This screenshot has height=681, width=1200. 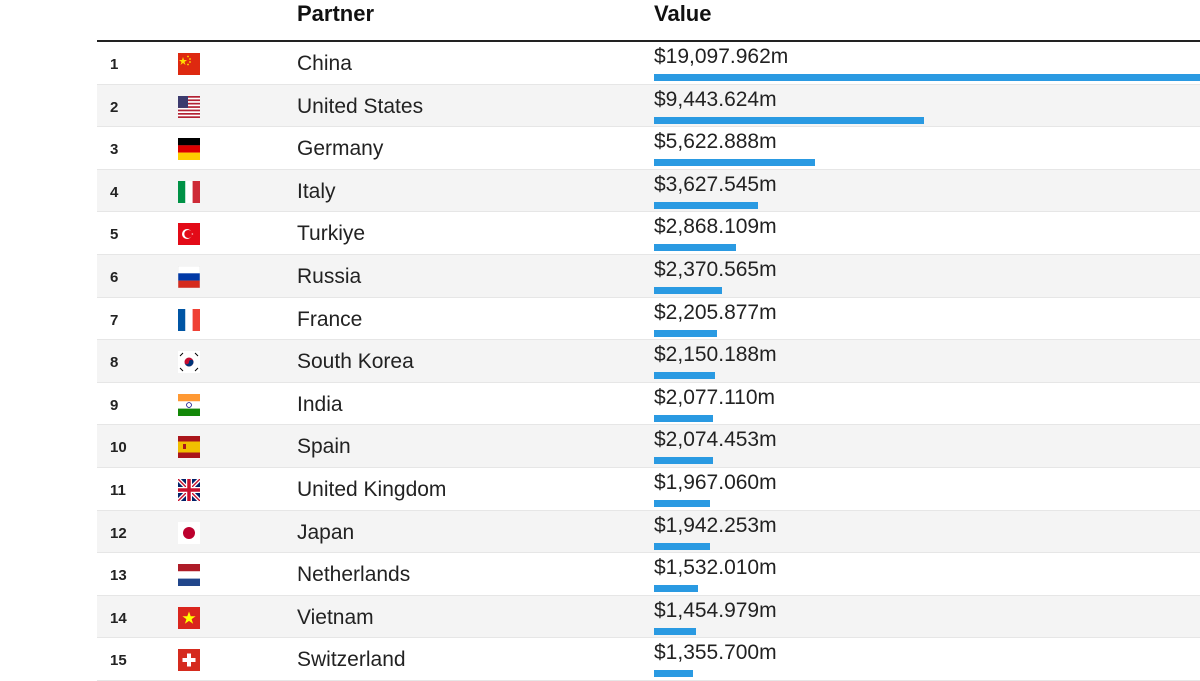 I want to click on country-name: Italy, so click(x=316, y=191).